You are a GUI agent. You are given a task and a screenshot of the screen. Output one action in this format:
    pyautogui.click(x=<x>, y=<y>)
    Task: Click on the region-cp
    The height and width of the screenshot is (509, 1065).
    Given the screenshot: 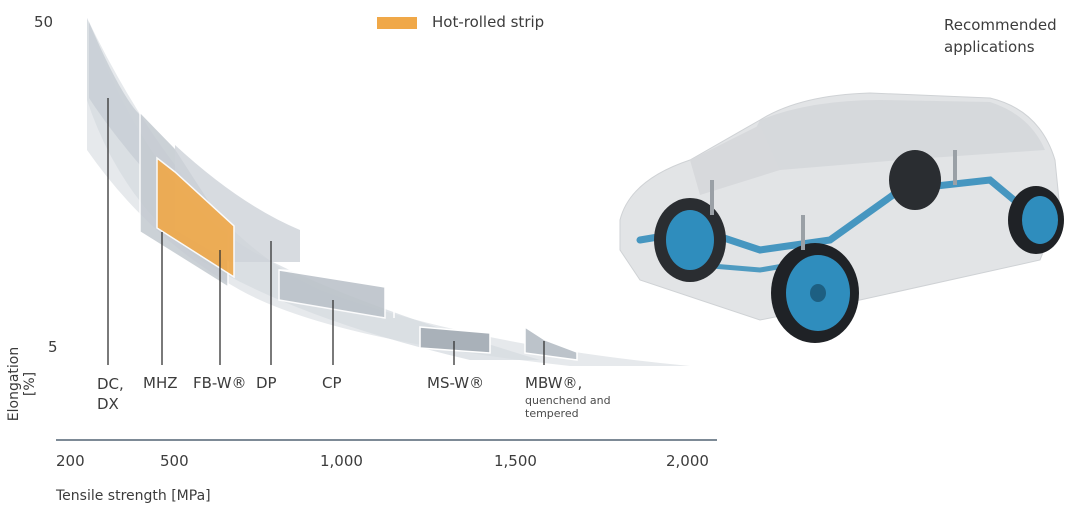 What is the action you would take?
    pyautogui.click(x=332, y=294)
    